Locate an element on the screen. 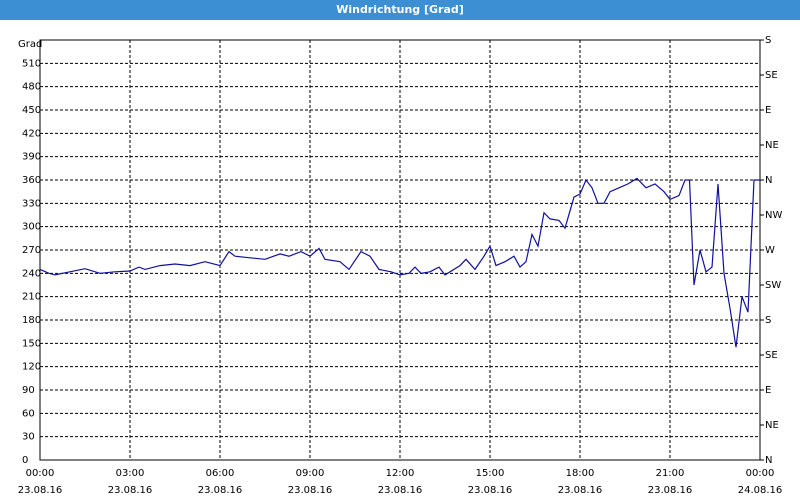 The width and height of the screenshot is (800, 500). x-tick-label: 21:00 is located at coordinates (670, 473).